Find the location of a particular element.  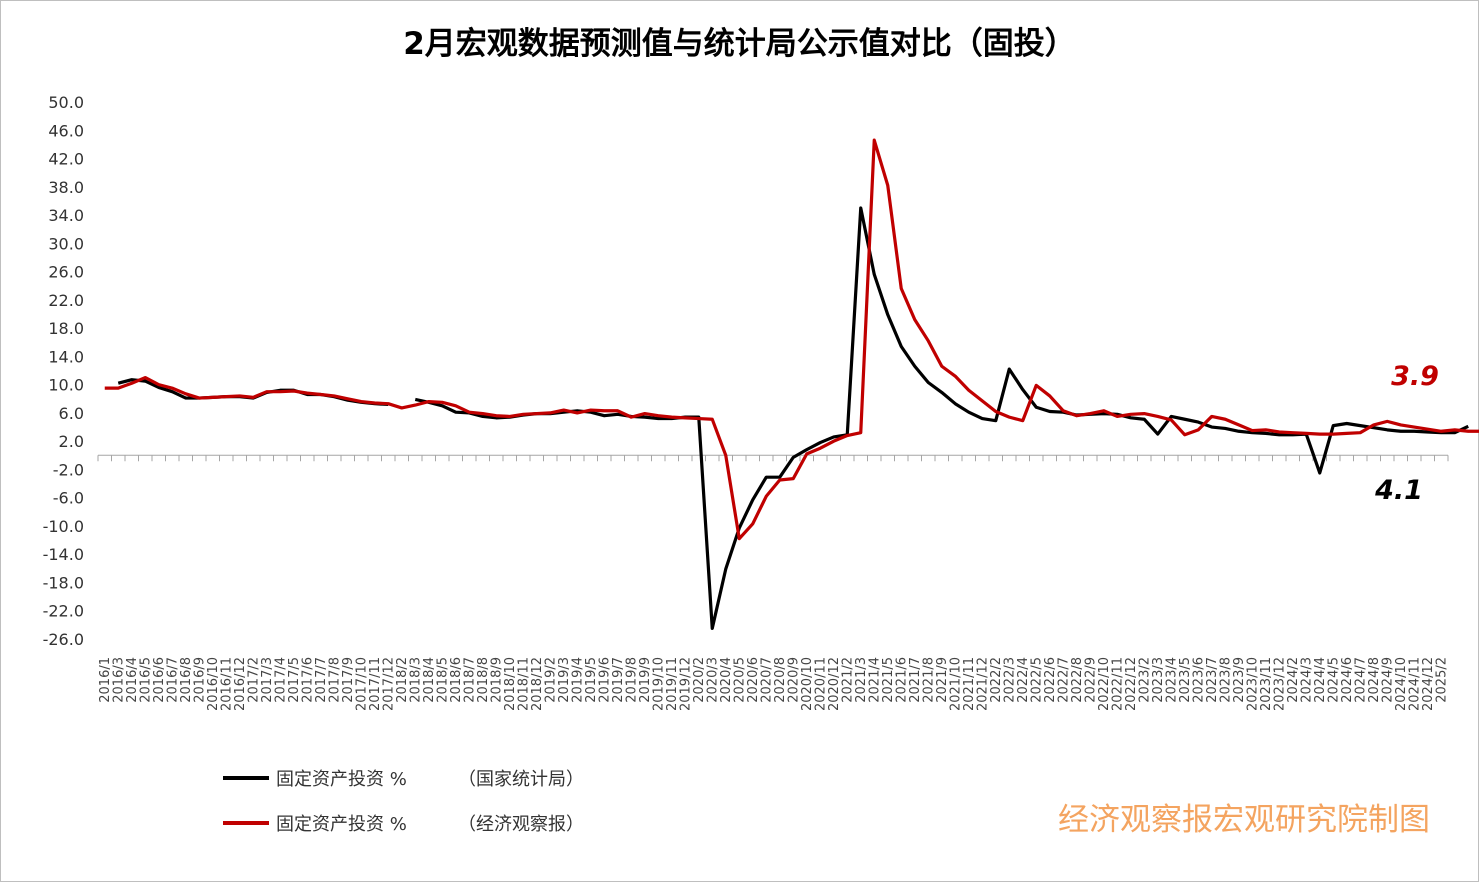

legend-source: （国家统计局） is located at coordinates (521, 779).